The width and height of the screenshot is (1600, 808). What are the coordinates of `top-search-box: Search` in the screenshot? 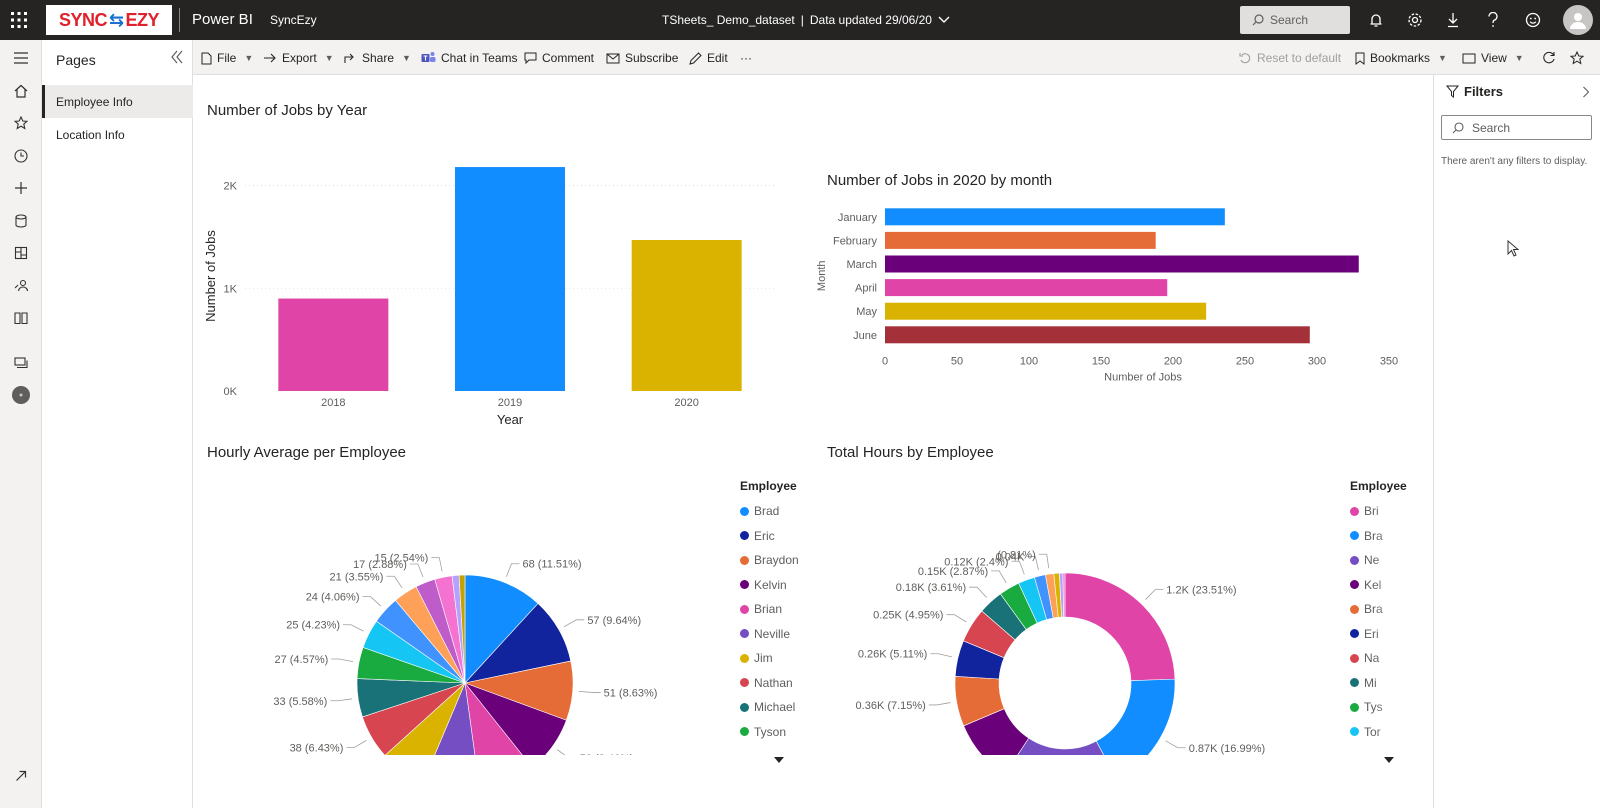 It's located at (1295, 20).